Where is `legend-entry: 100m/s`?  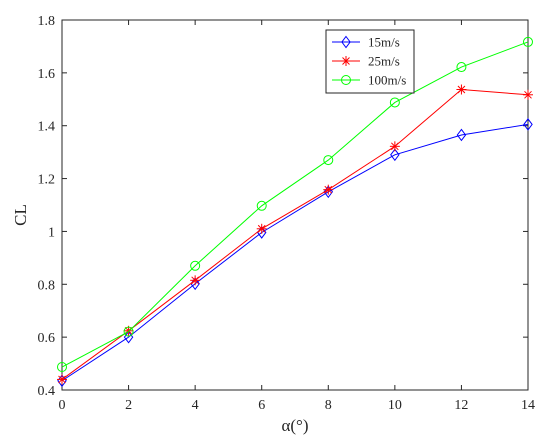
legend-entry: 100m/s is located at coordinates (369, 80).